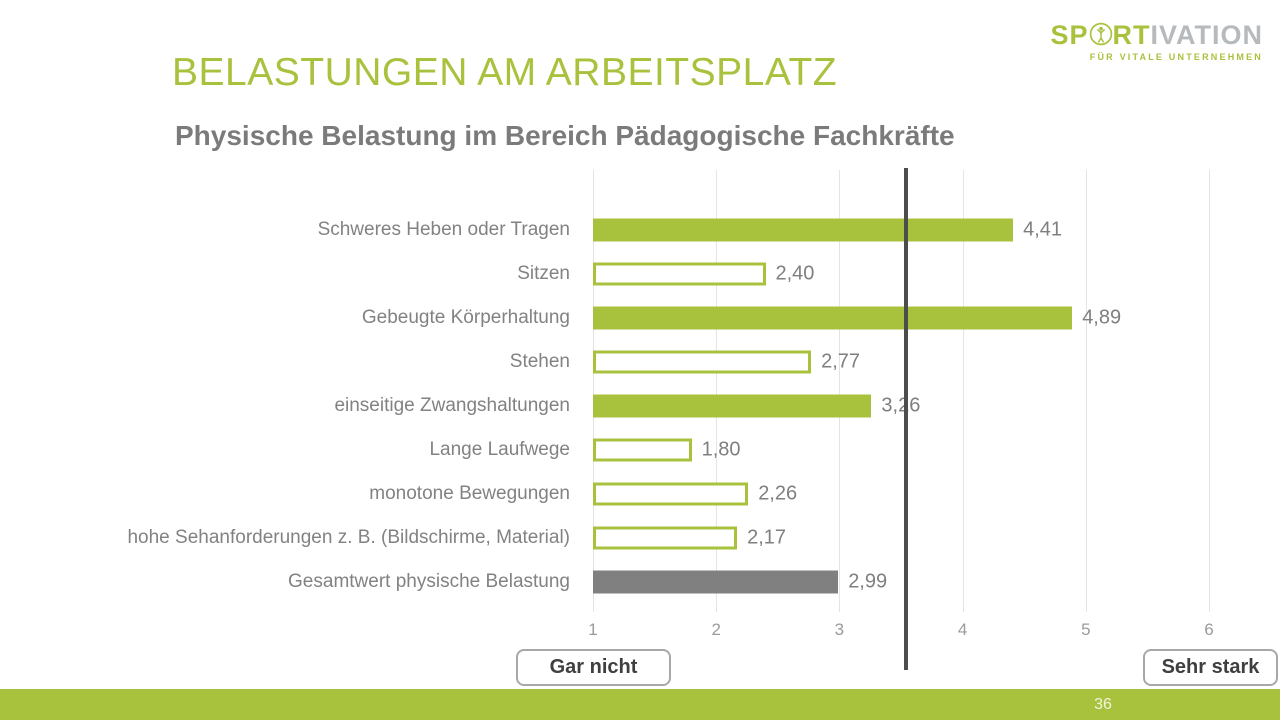 Image resolution: width=1280 pixels, height=720 pixels. I want to click on sportivation-logo: SP RTIVATION FÜR VITALE UNTERNEHMEN, so click(1156, 42).